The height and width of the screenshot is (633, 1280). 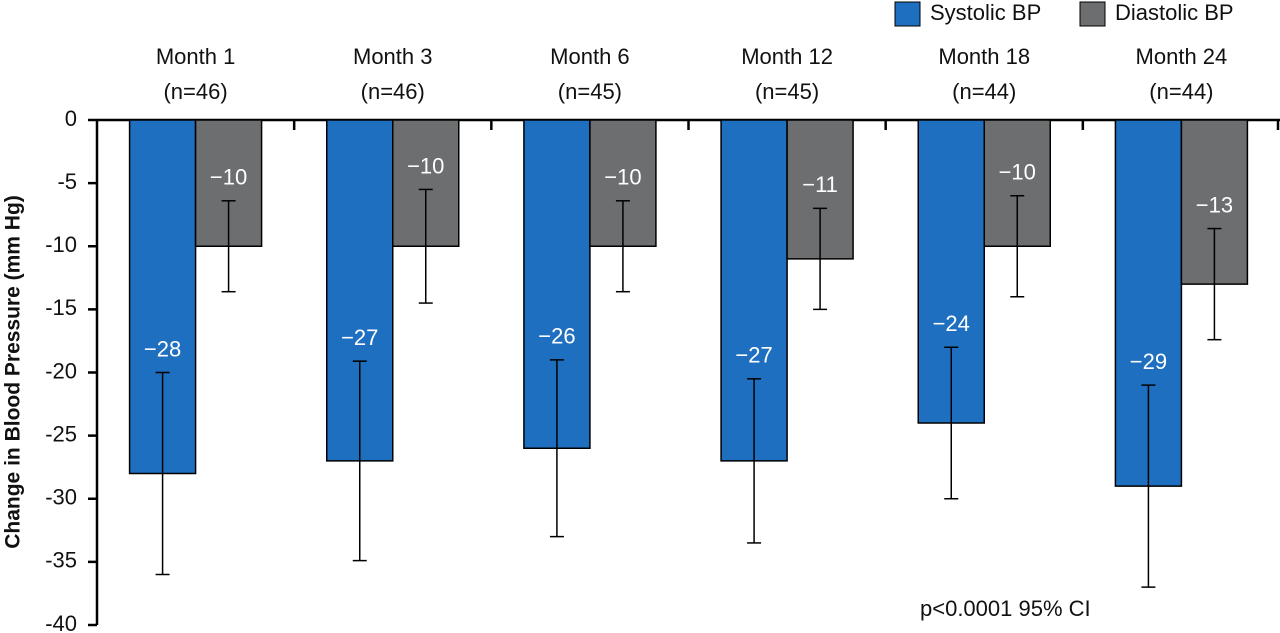 I want to click on y-tick-label: -30, so click(x=61, y=497).